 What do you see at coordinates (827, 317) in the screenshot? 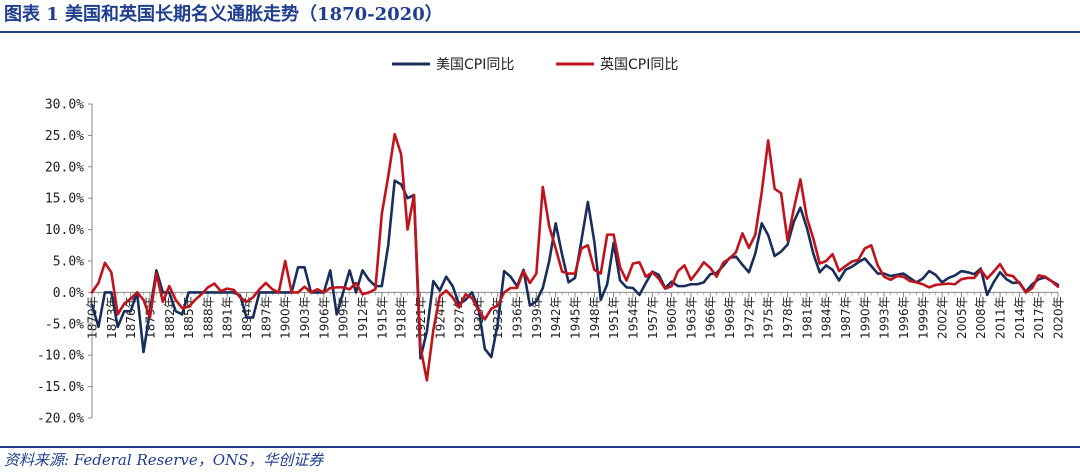
I see `x-tick-label: 1984年` at bounding box center [827, 317].